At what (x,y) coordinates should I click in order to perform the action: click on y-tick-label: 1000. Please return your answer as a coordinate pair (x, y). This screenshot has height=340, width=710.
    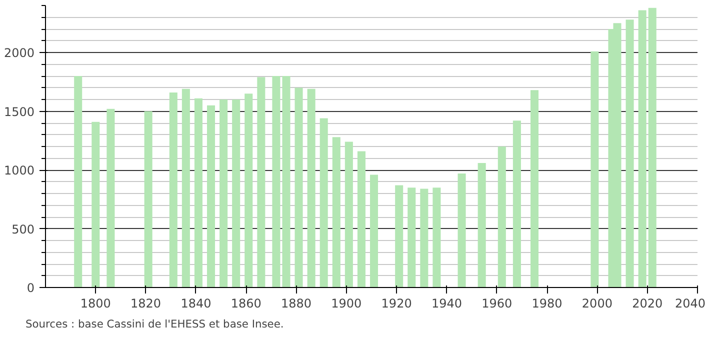
    Looking at the image, I should click on (19, 171).